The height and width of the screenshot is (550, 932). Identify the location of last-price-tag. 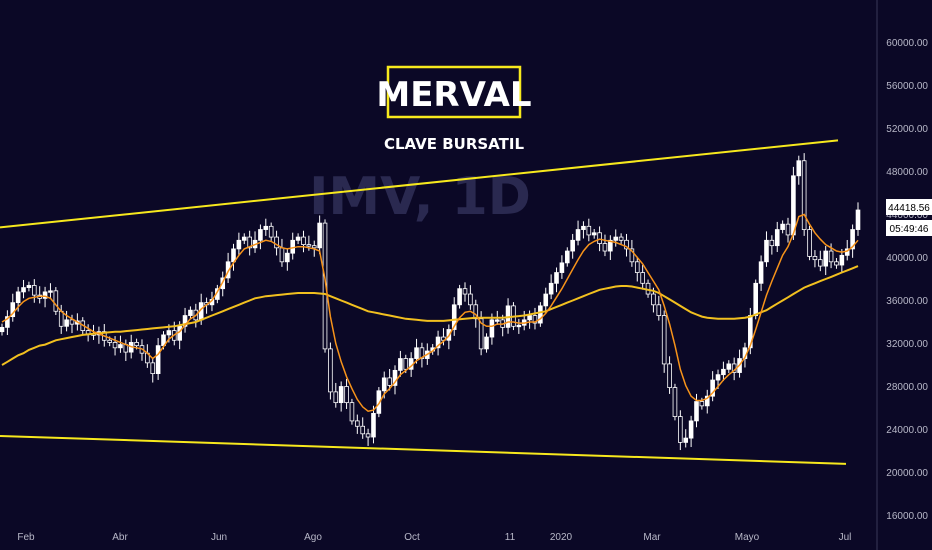
(909, 207).